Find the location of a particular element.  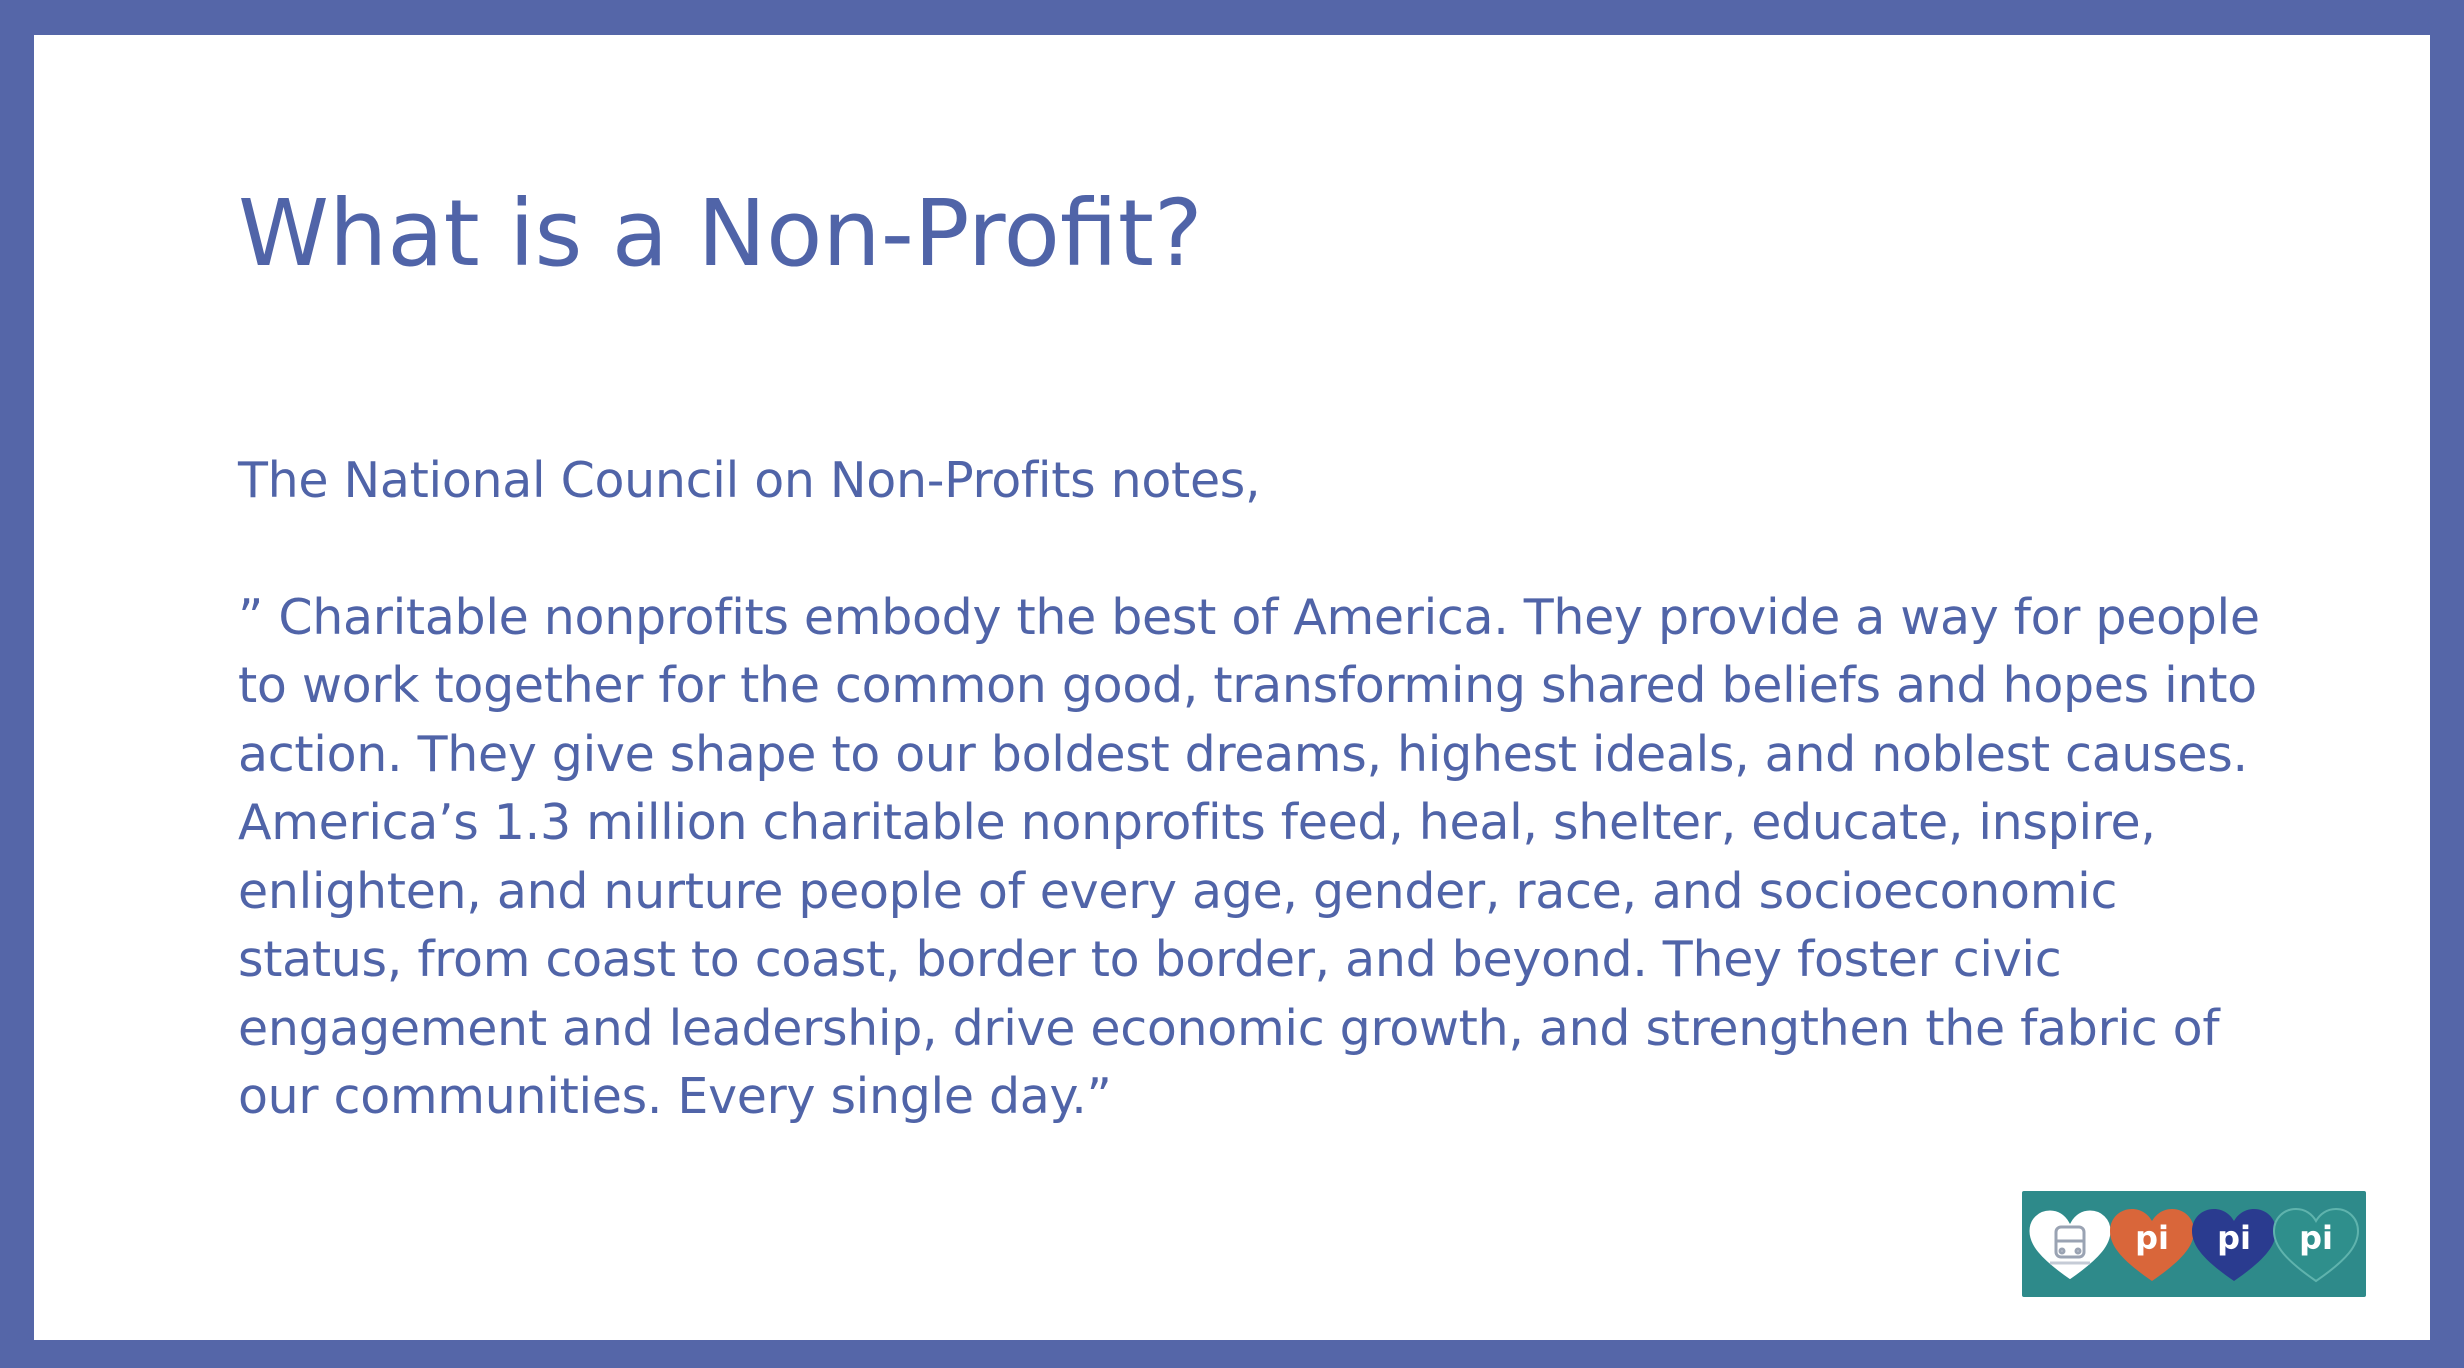

heart-icon-navy: pi is located at coordinates (2234, 1245).